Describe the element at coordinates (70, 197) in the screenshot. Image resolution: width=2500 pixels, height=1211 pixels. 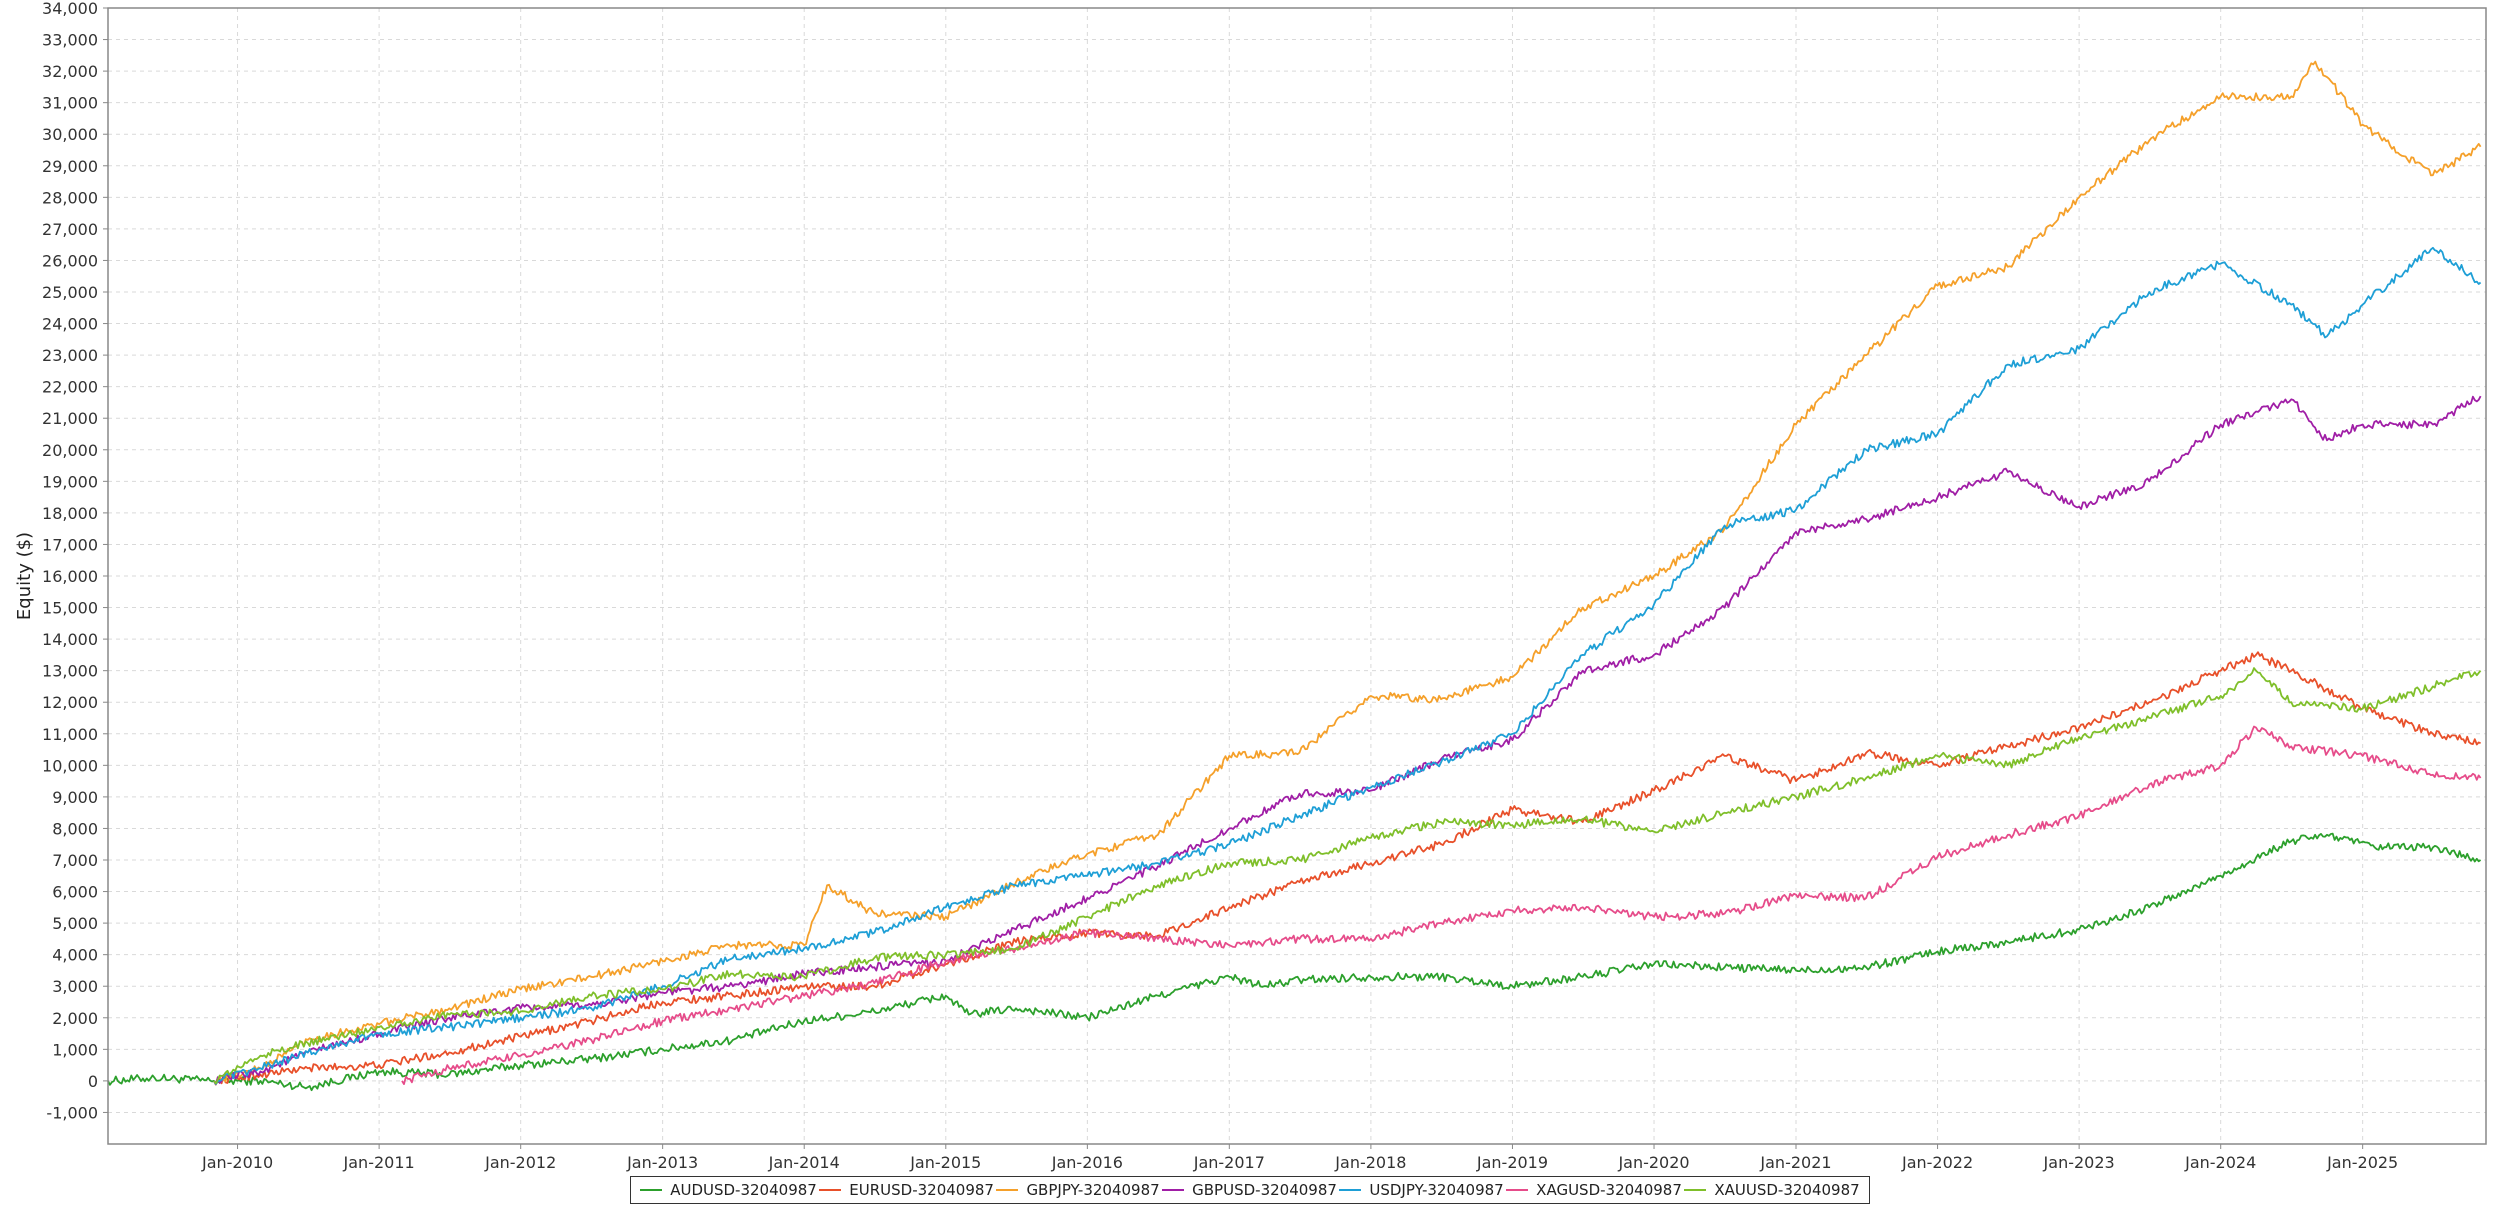
I see `y-tick-label: 28,000` at that location.